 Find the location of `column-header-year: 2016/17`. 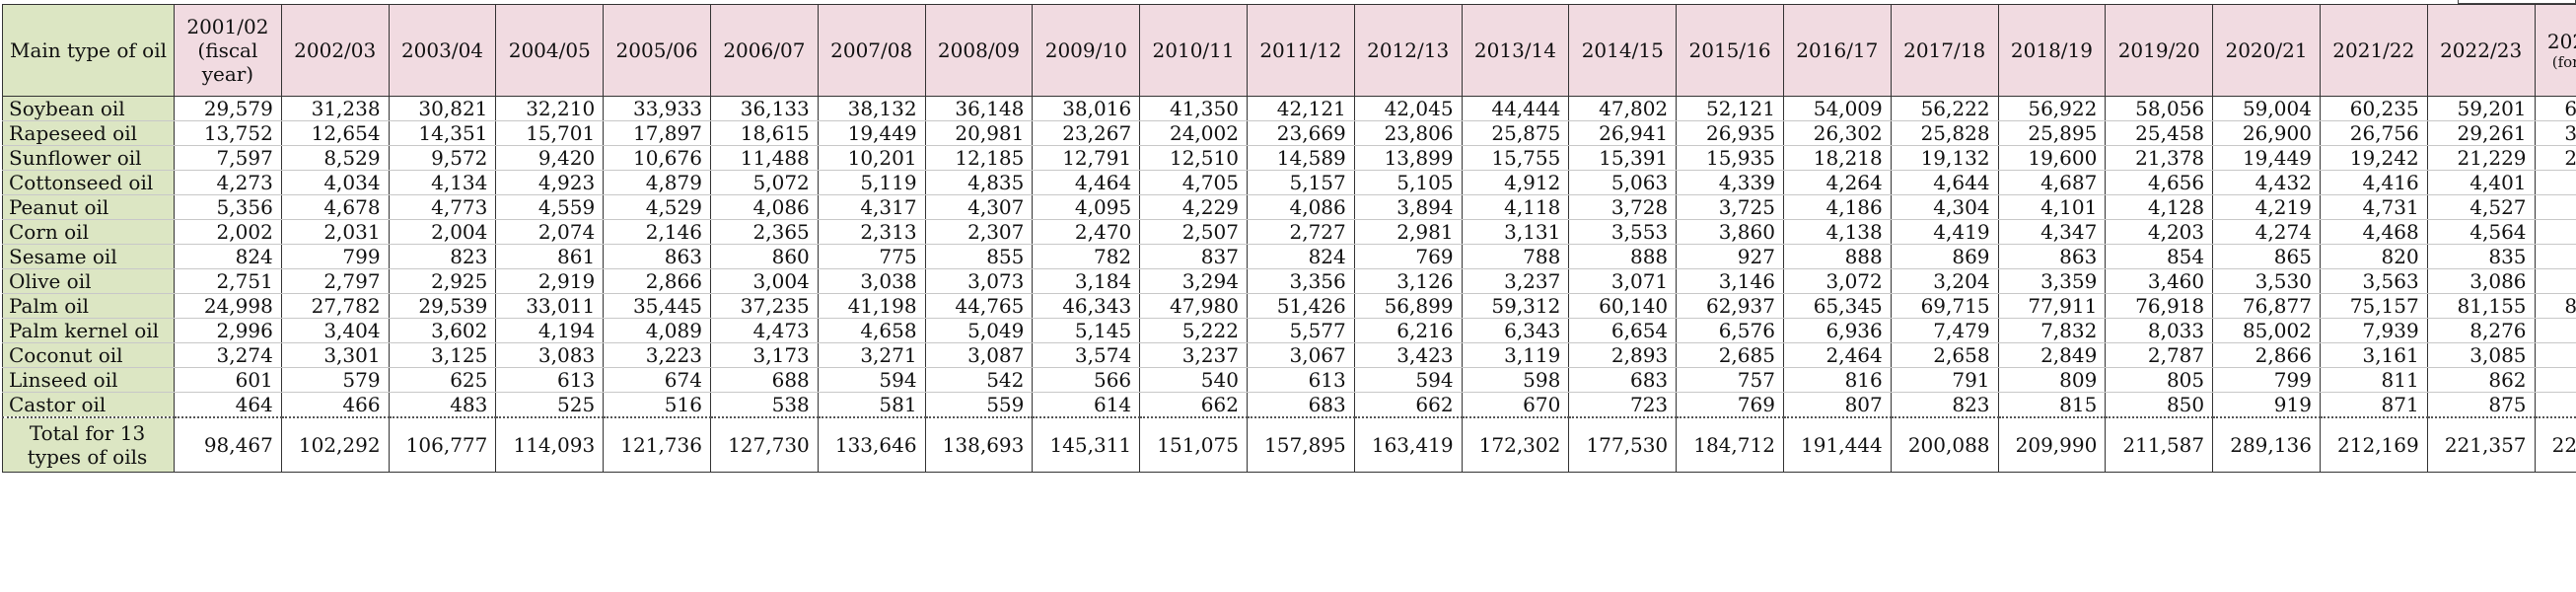

column-header-year: 2016/17 is located at coordinates (1837, 51).